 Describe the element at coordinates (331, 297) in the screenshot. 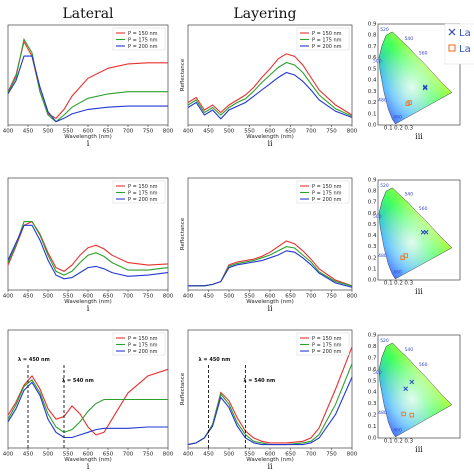

I see `x-tick-label: 750` at that location.